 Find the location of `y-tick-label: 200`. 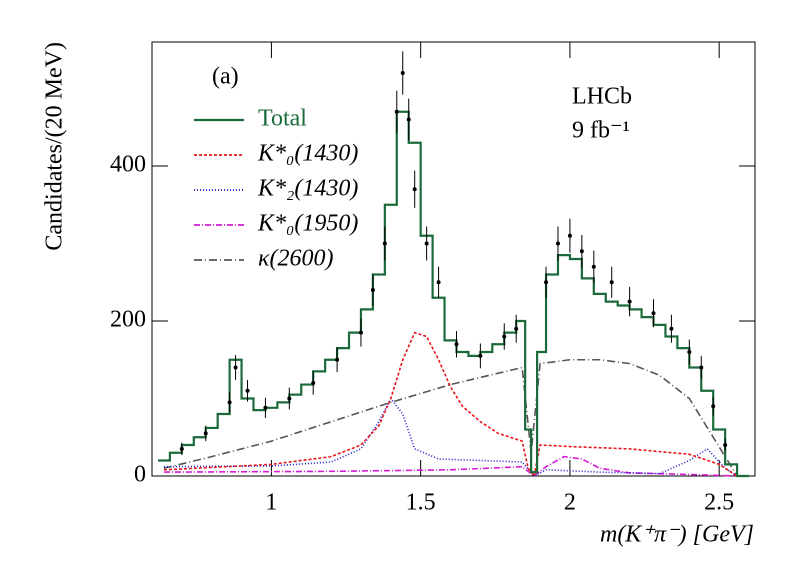

y-tick-label: 200 is located at coordinates (128, 320).